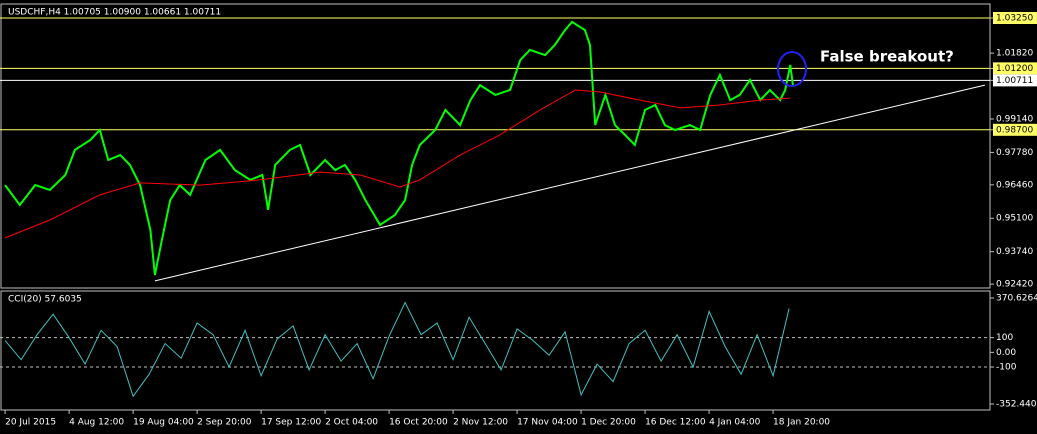  Describe the element at coordinates (1016, 404) in the screenshot. I see `y-tick-label: -352.4404` at that location.